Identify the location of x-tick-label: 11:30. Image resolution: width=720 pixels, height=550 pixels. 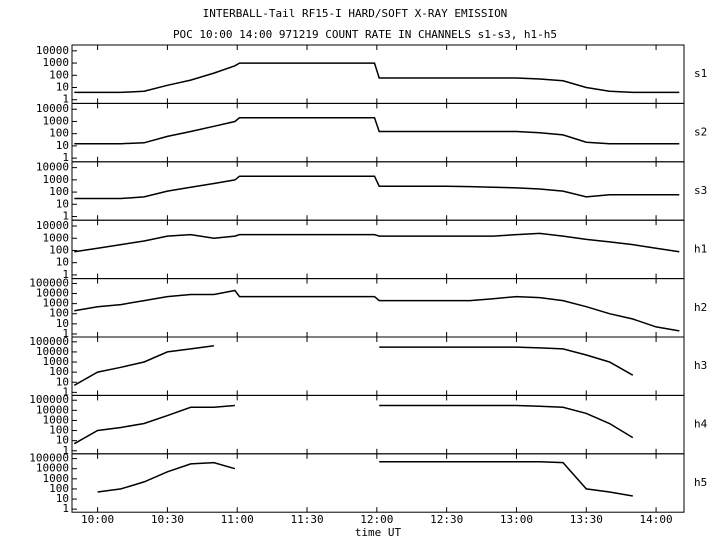
(306, 519).